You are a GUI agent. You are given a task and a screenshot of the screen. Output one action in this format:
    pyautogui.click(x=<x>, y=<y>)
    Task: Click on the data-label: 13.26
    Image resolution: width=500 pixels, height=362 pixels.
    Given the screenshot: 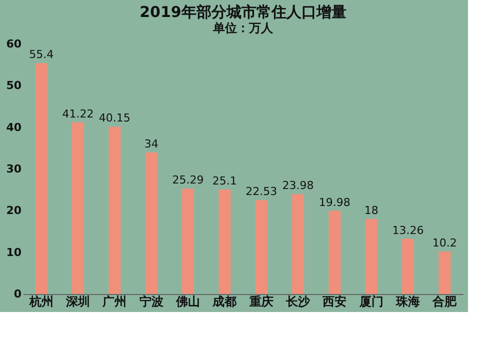 What is the action you would take?
    pyautogui.click(x=408, y=230)
    